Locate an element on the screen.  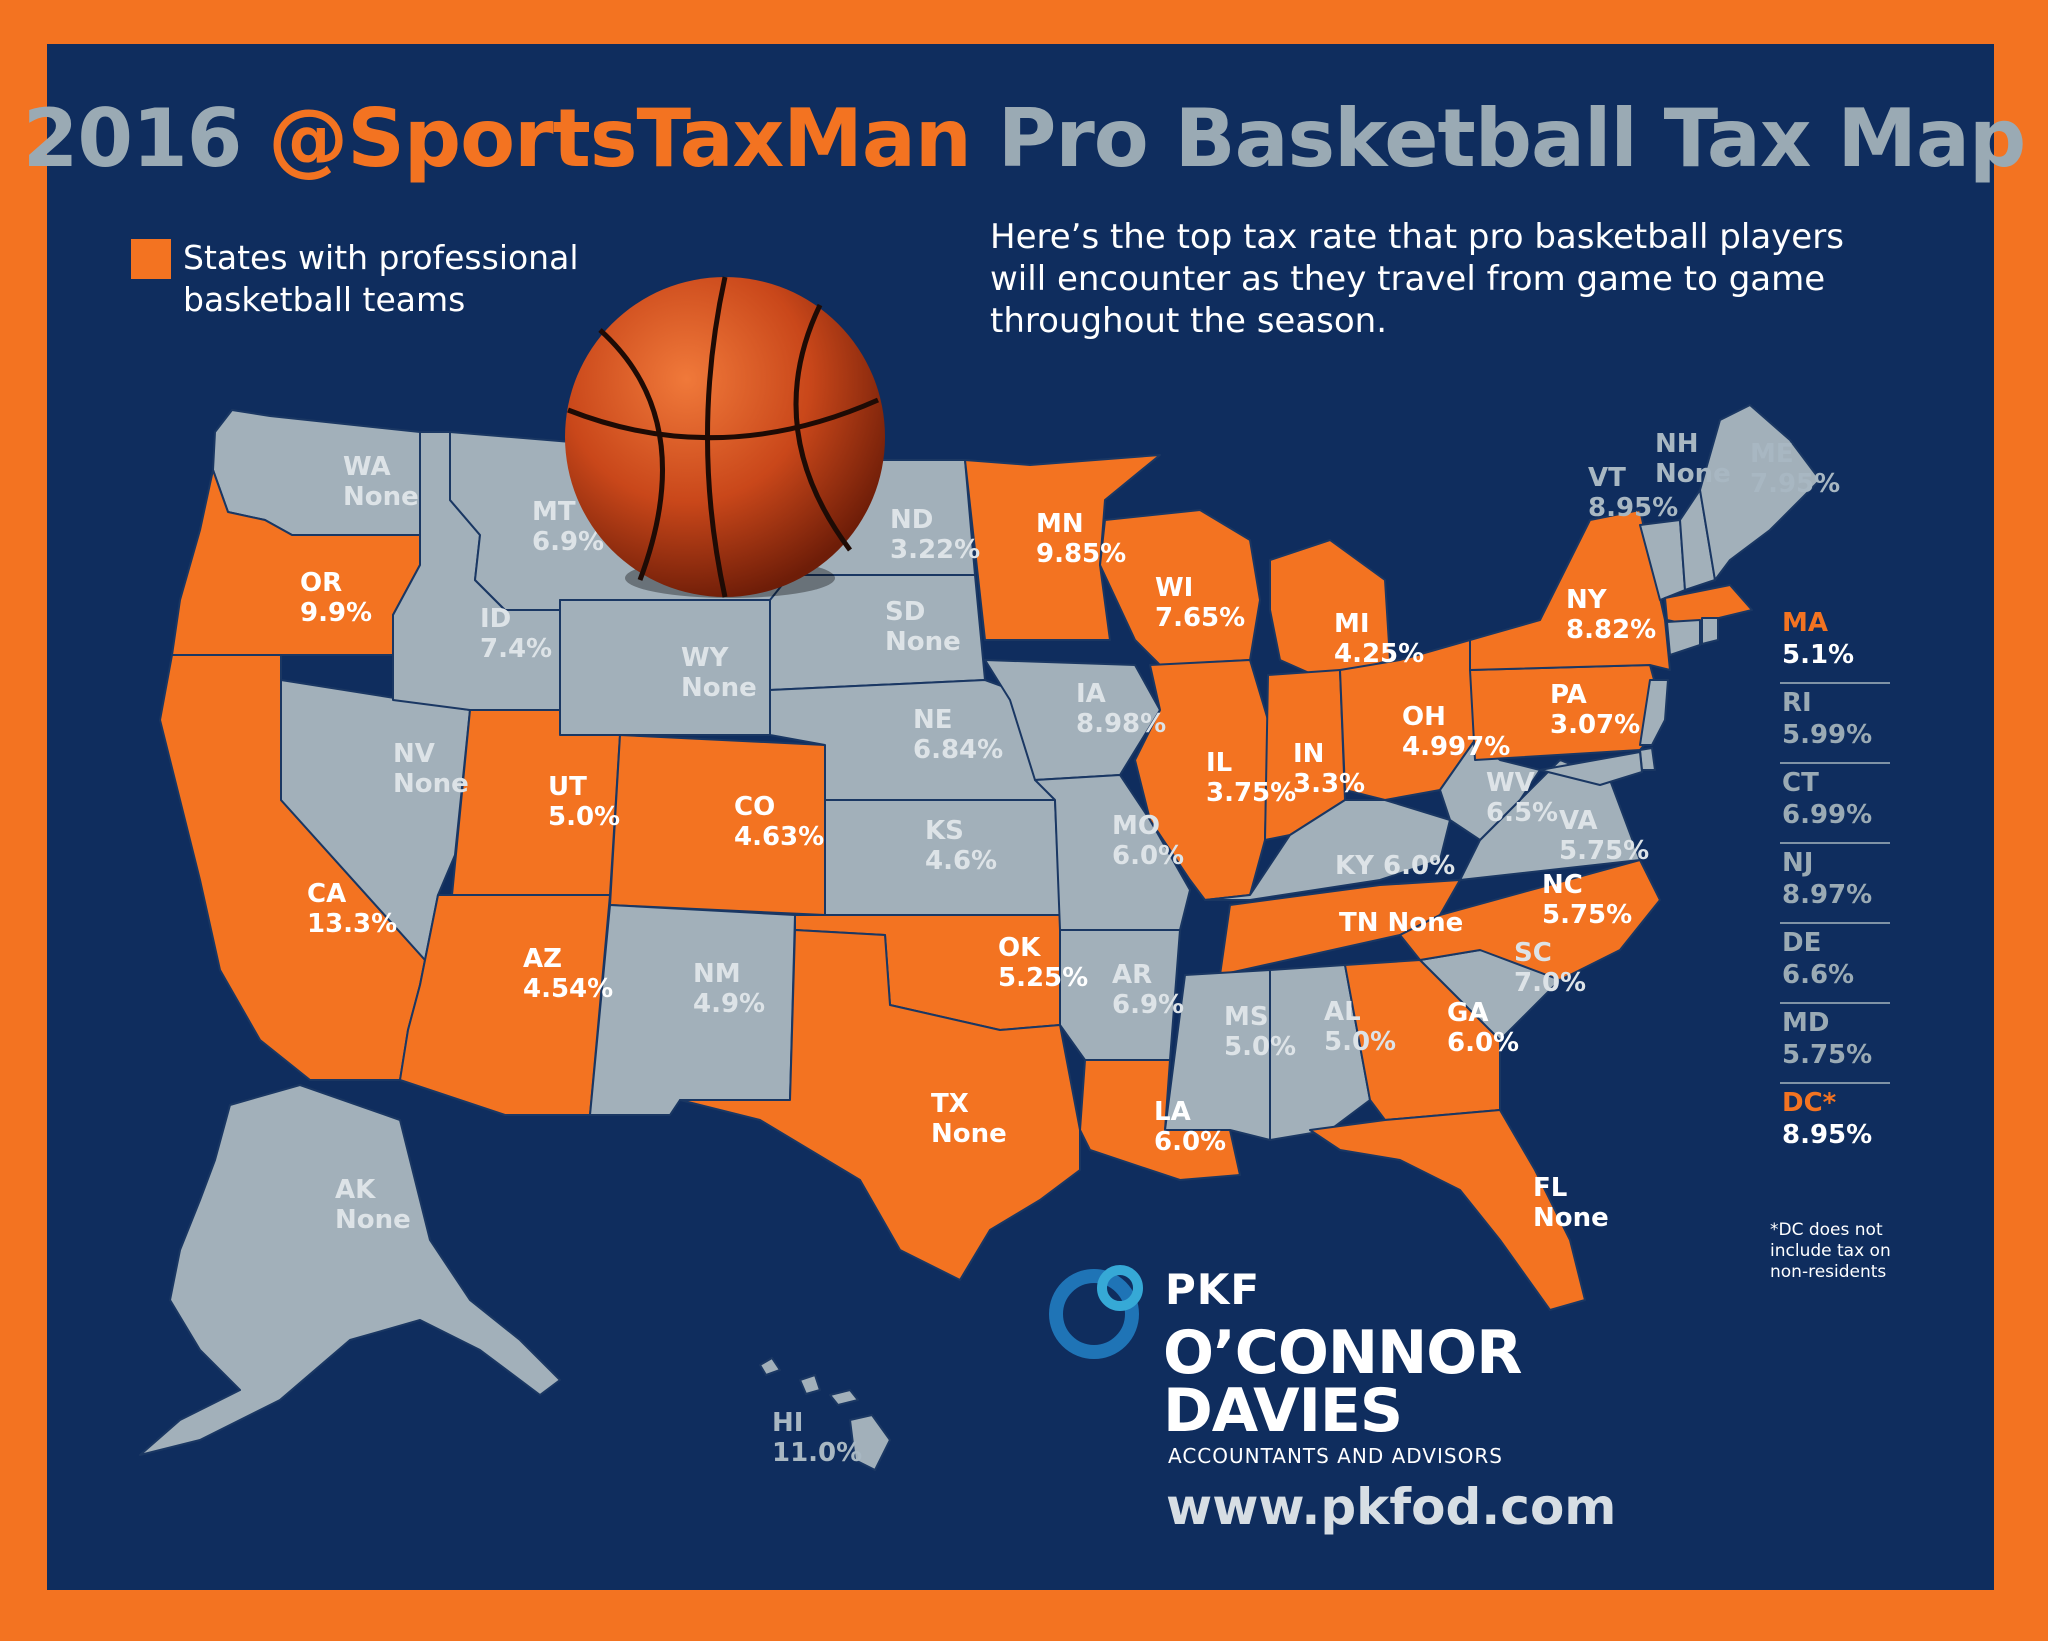
state-label-nc: NC5.75% is located at coordinates (1587, 900).